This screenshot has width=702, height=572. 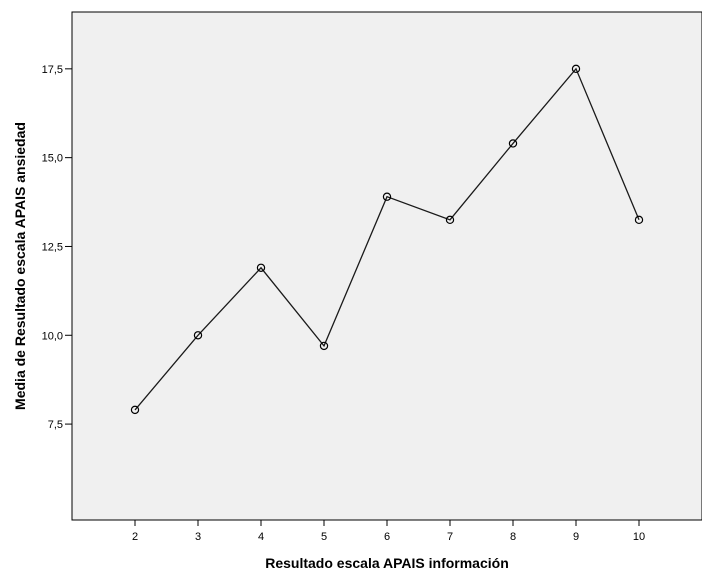 I want to click on y-axis: 7,5 10,0 12,5 15,0 17,5, so click(x=57, y=247).